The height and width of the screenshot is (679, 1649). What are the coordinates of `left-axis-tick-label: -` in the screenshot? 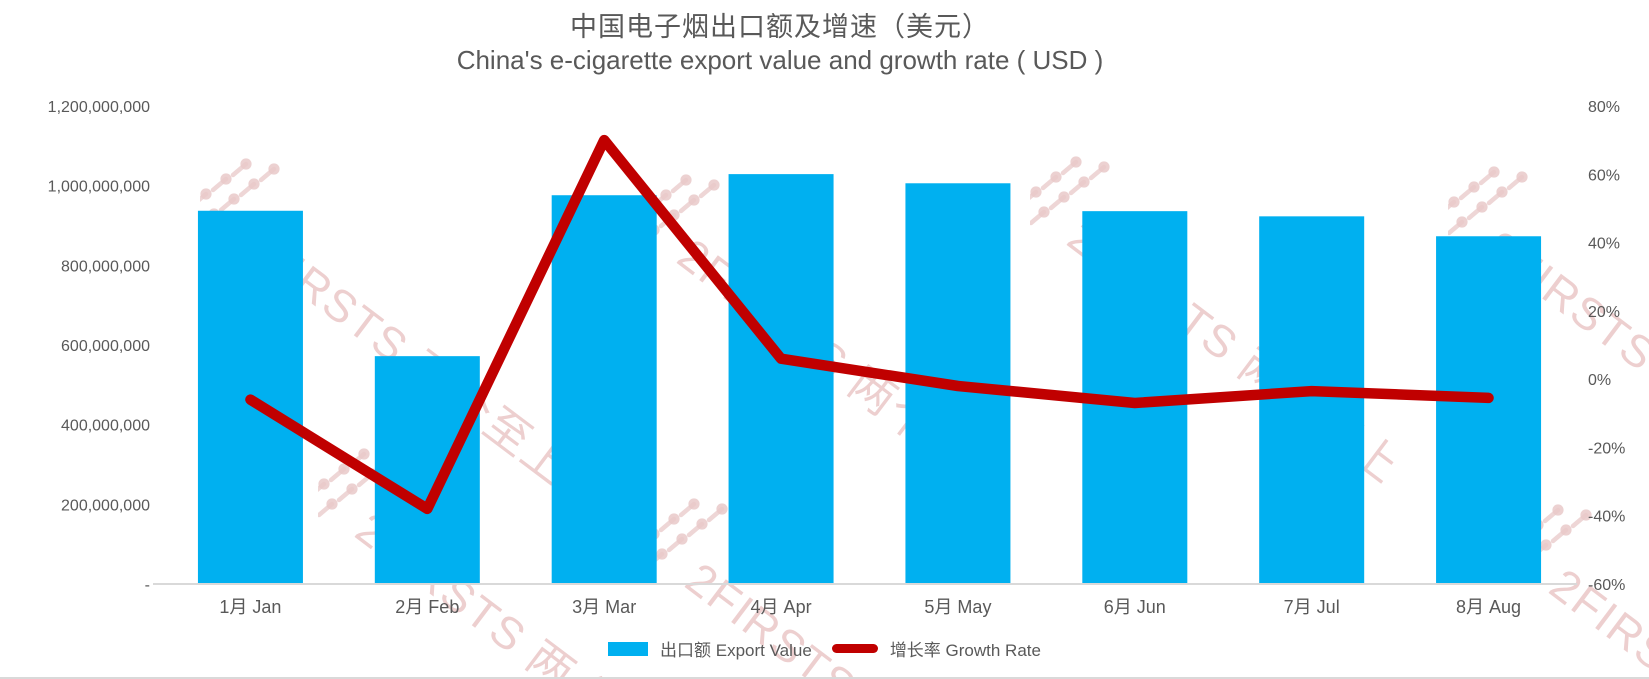 It's located at (147, 585).